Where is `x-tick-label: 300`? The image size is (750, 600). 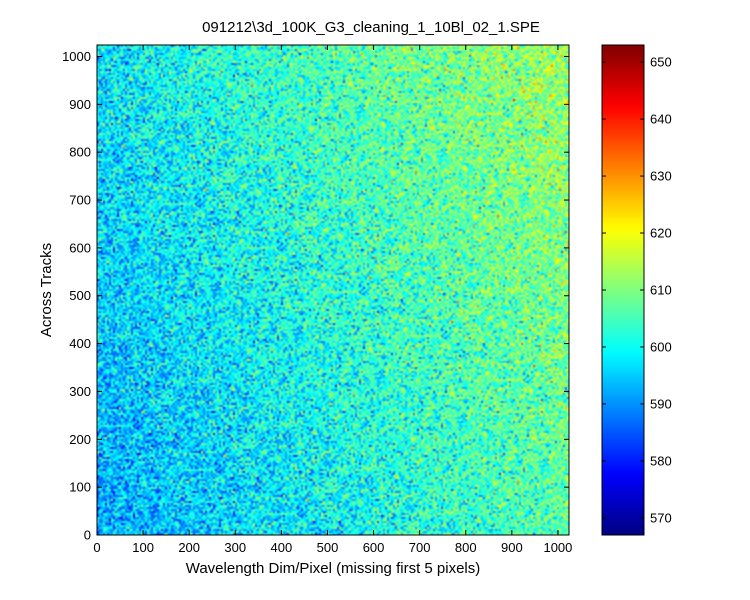
x-tick-label: 300 is located at coordinates (235, 547).